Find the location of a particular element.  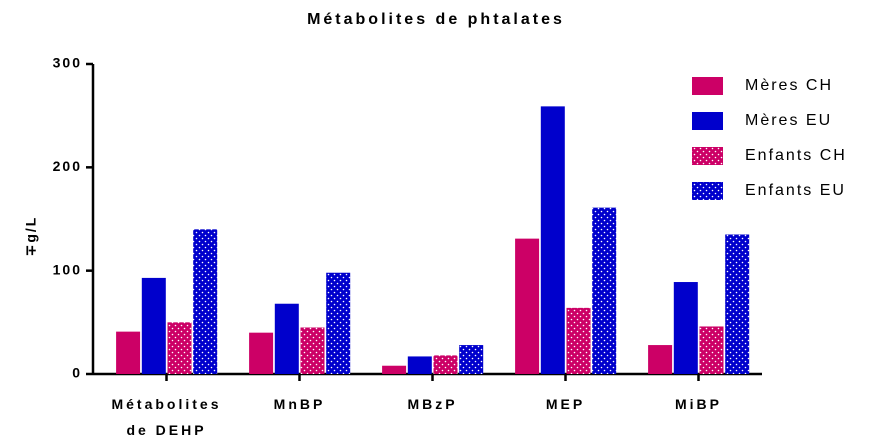

x-tick-label: MBzP is located at coordinates (432, 404).